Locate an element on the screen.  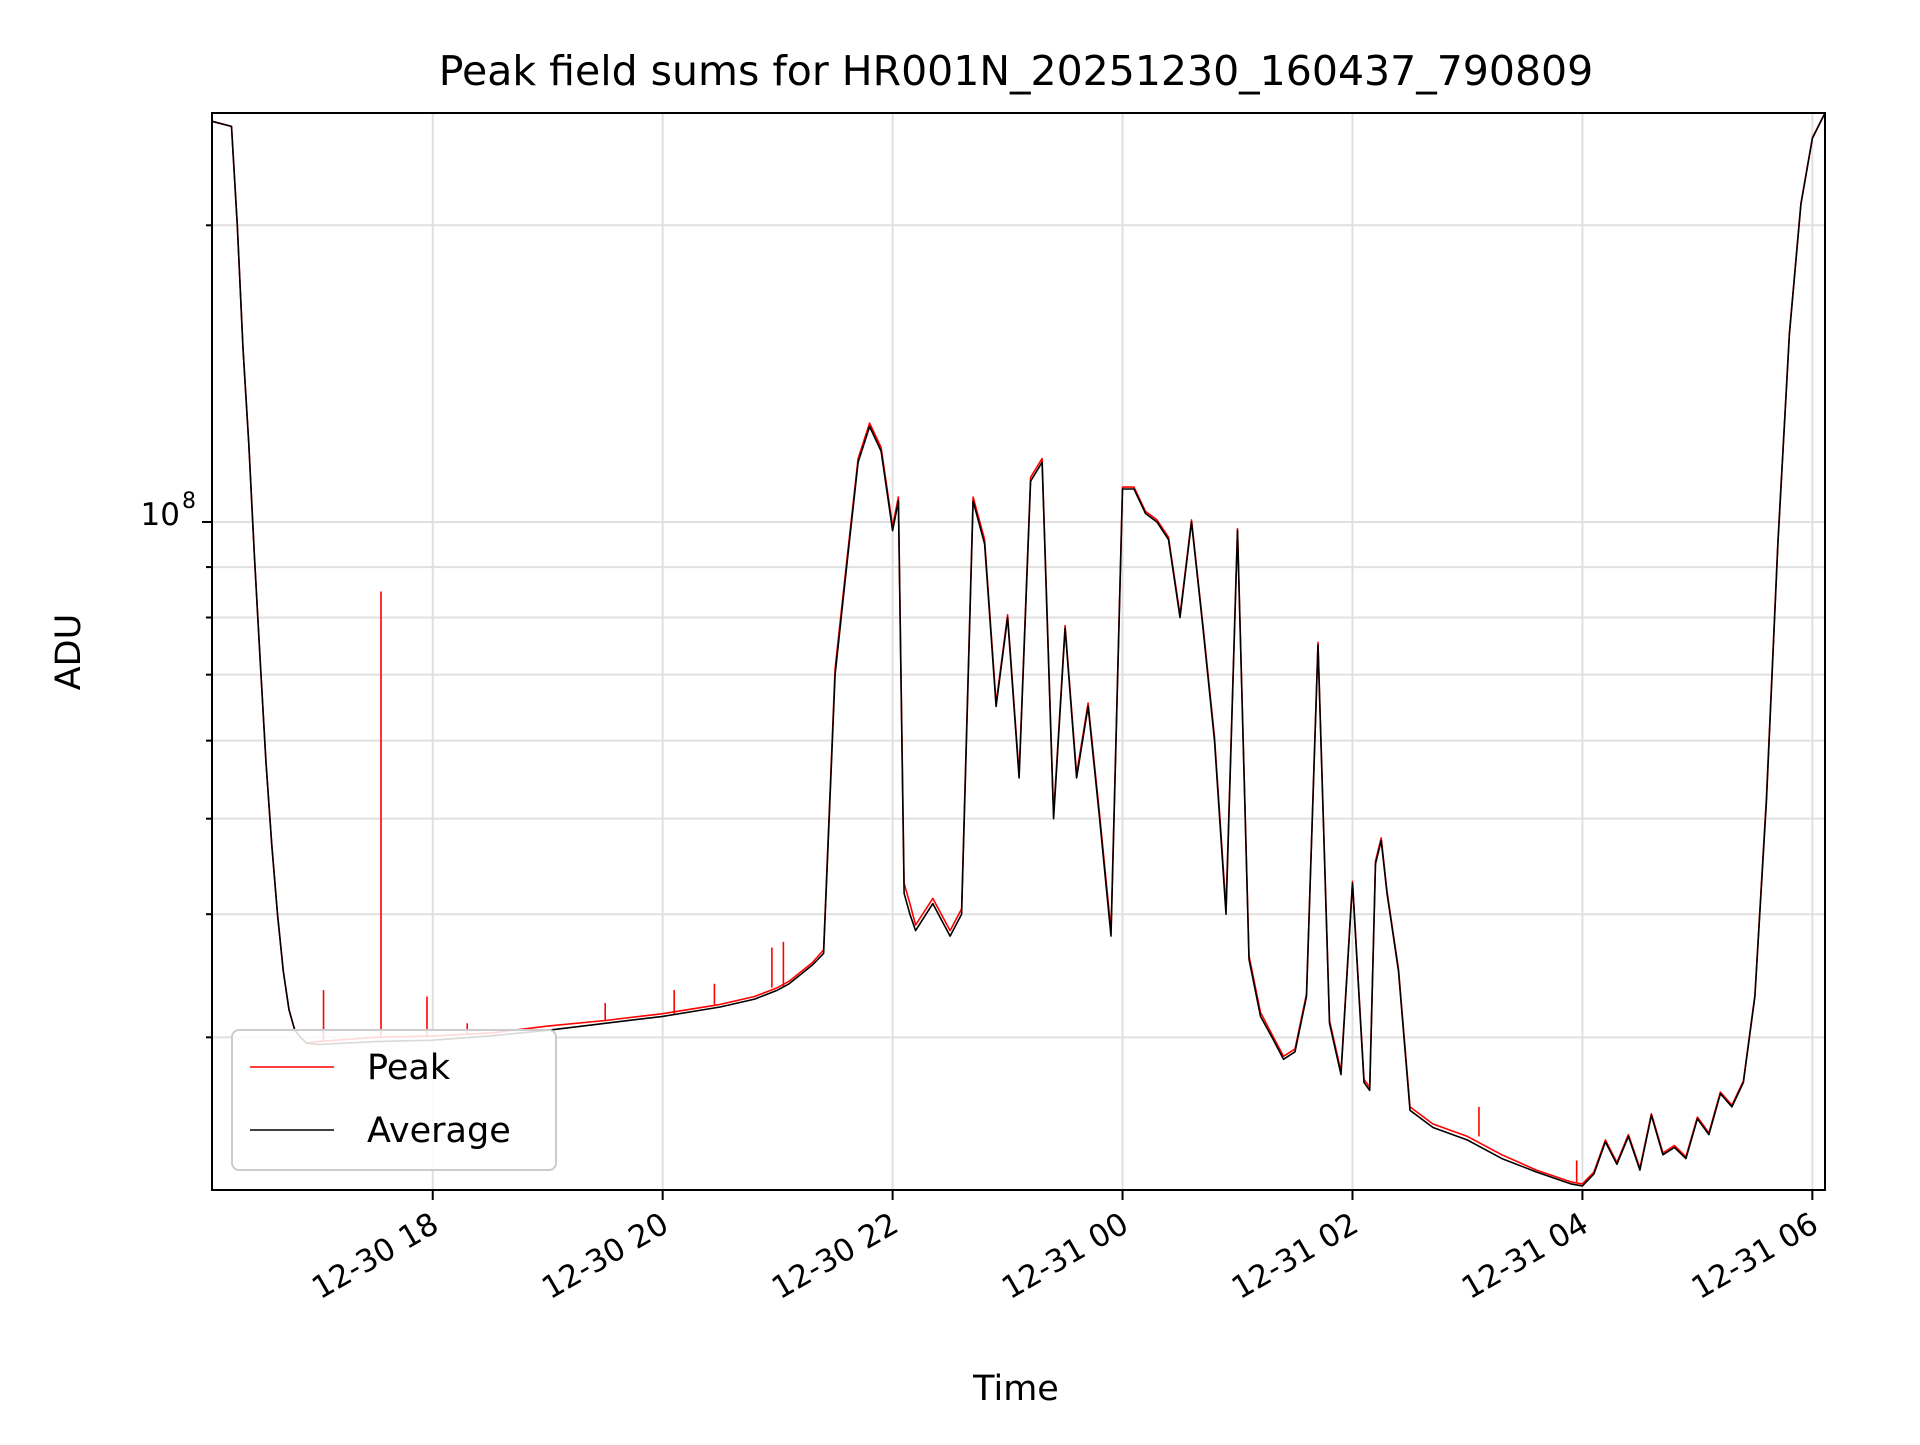
legend: Peak Average is located at coordinates (394, 1100).